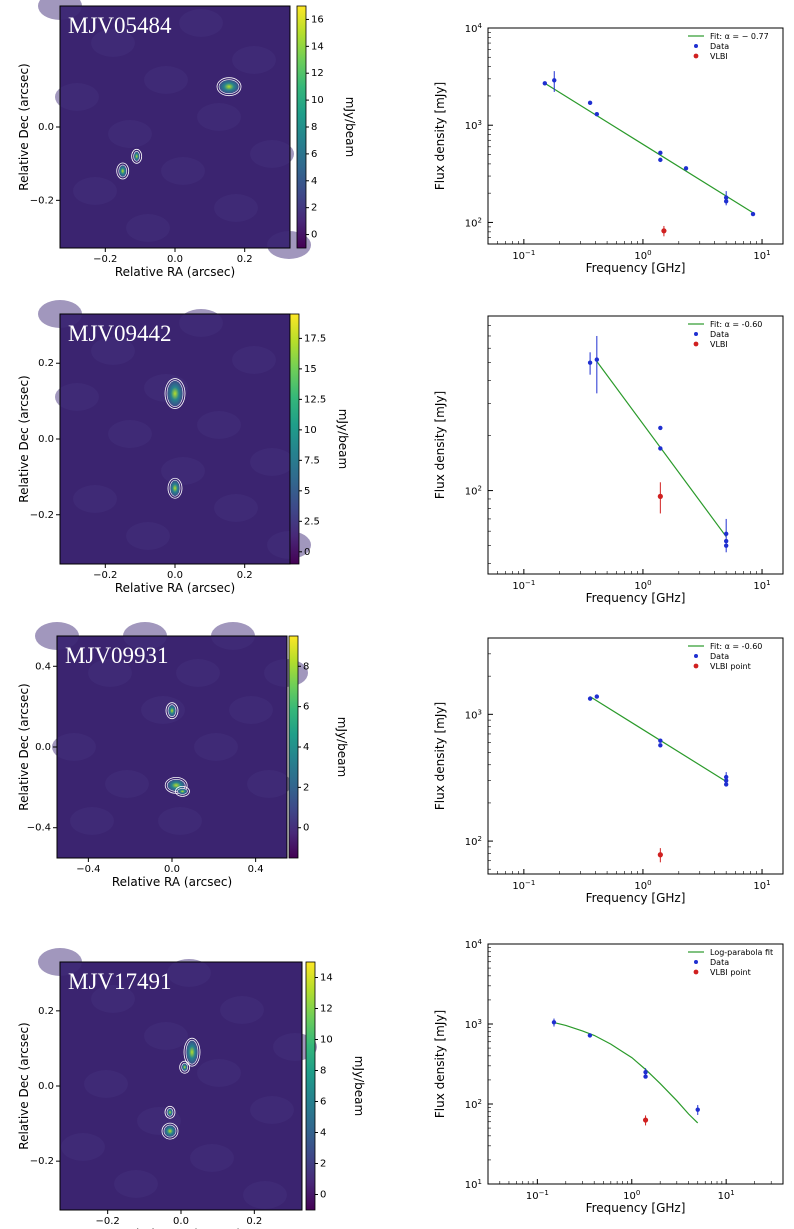 Image resolution: width=794 pixels, height=1229 pixels. Describe the element at coordinates (635, 136) in the screenshot. I see `plot-frame` at that location.